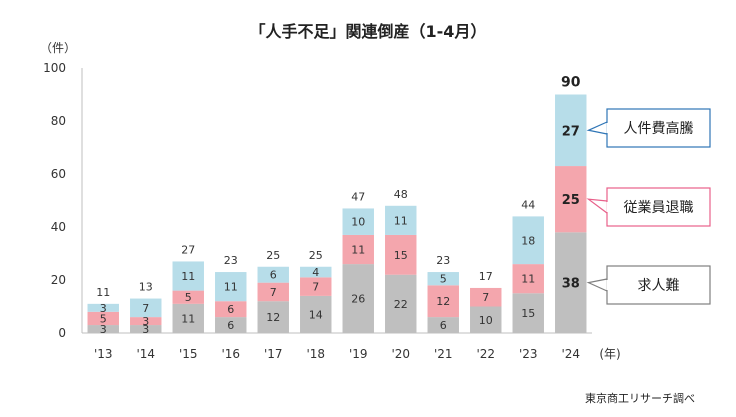  Describe the element at coordinates (368, 31) in the screenshot. I see `chart-title: 「人手不足」関連倒産（1-4月）` at that location.